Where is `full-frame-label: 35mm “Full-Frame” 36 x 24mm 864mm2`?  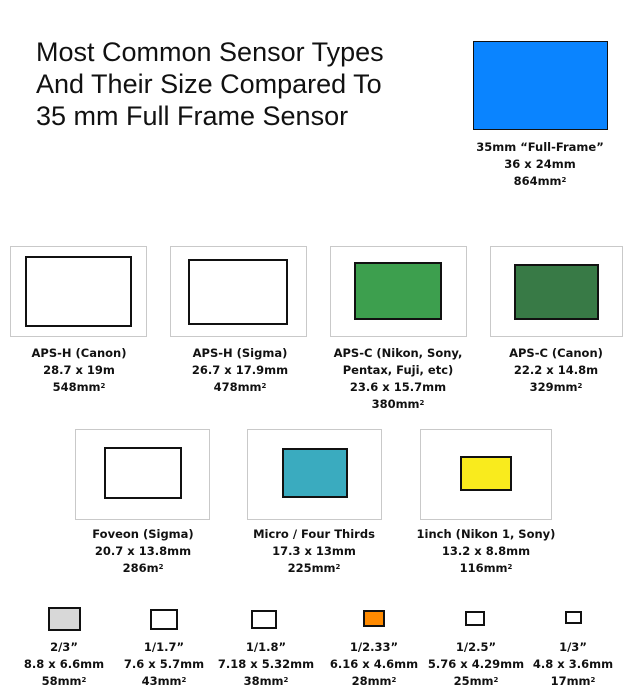 full-frame-label: 35mm “Full-Frame” 36 x 24mm 864mm2 is located at coordinates (540, 164).